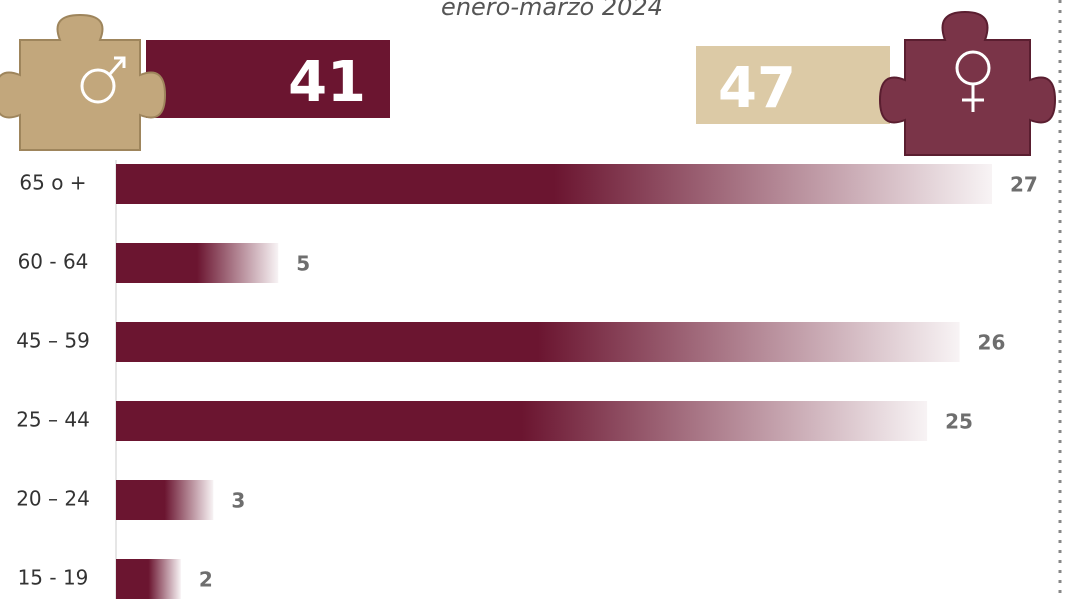 This screenshot has height=599, width=1069. Describe the element at coordinates (552, 10) in the screenshot. I see `chart-subtitle: enero-marzo 2024` at that location.